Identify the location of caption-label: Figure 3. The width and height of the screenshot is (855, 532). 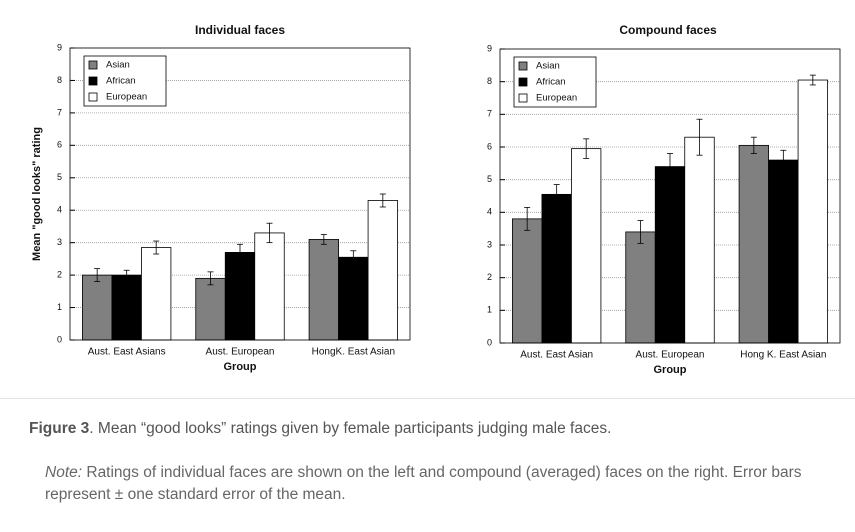
(59, 428).